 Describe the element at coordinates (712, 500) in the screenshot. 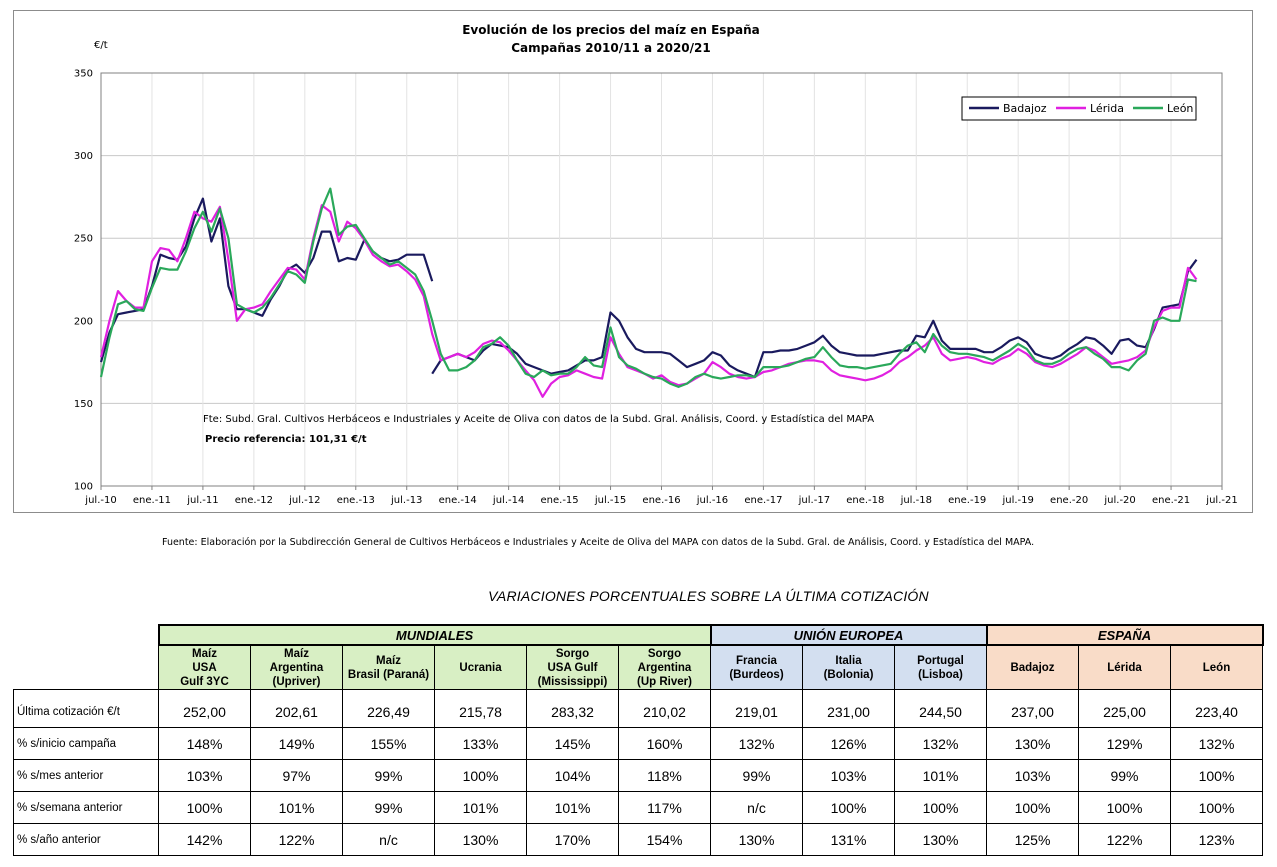

I see `x-tick-label: jul.-16` at that location.